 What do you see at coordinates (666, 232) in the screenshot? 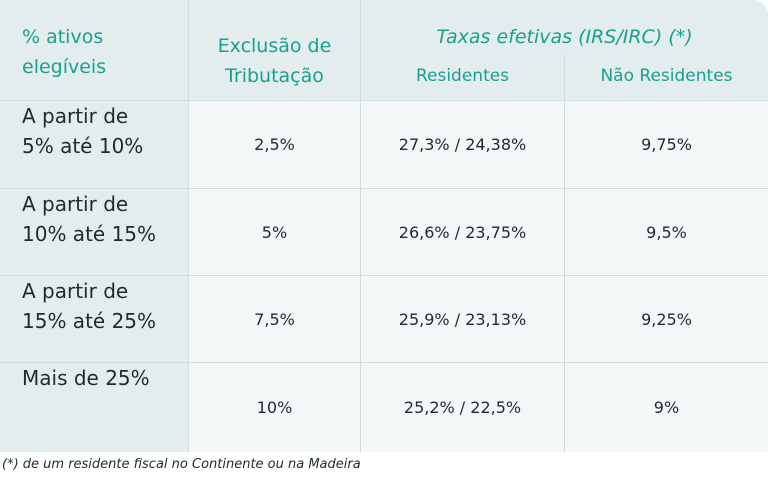
I see `cell-non-residents: 9,5%` at bounding box center [666, 232].